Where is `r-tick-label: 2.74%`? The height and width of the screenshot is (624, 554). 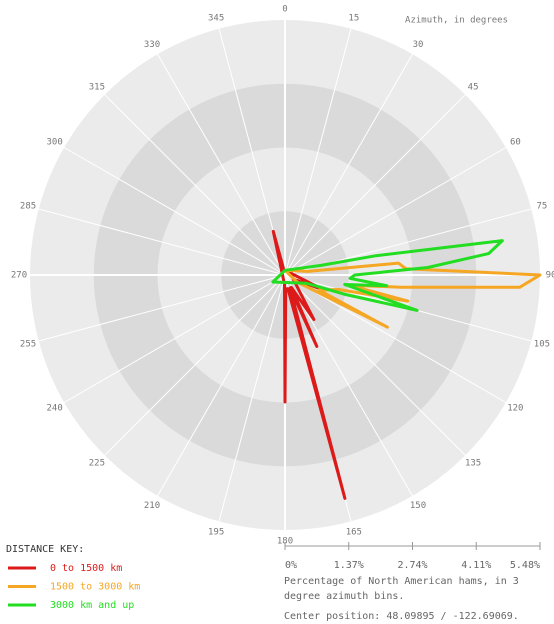 r-tick-label: 2.74% is located at coordinates (412, 565).